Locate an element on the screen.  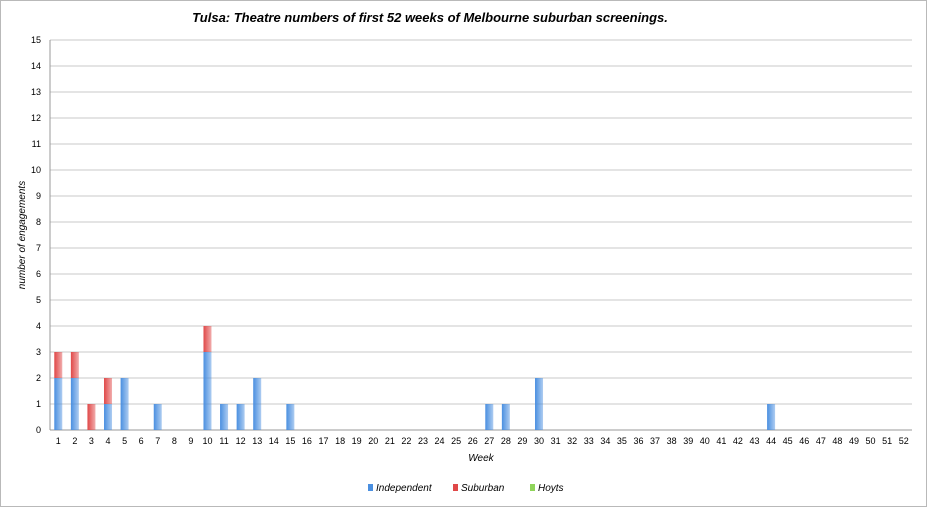
y-tick-label: 6 is located at coordinates (38, 274).